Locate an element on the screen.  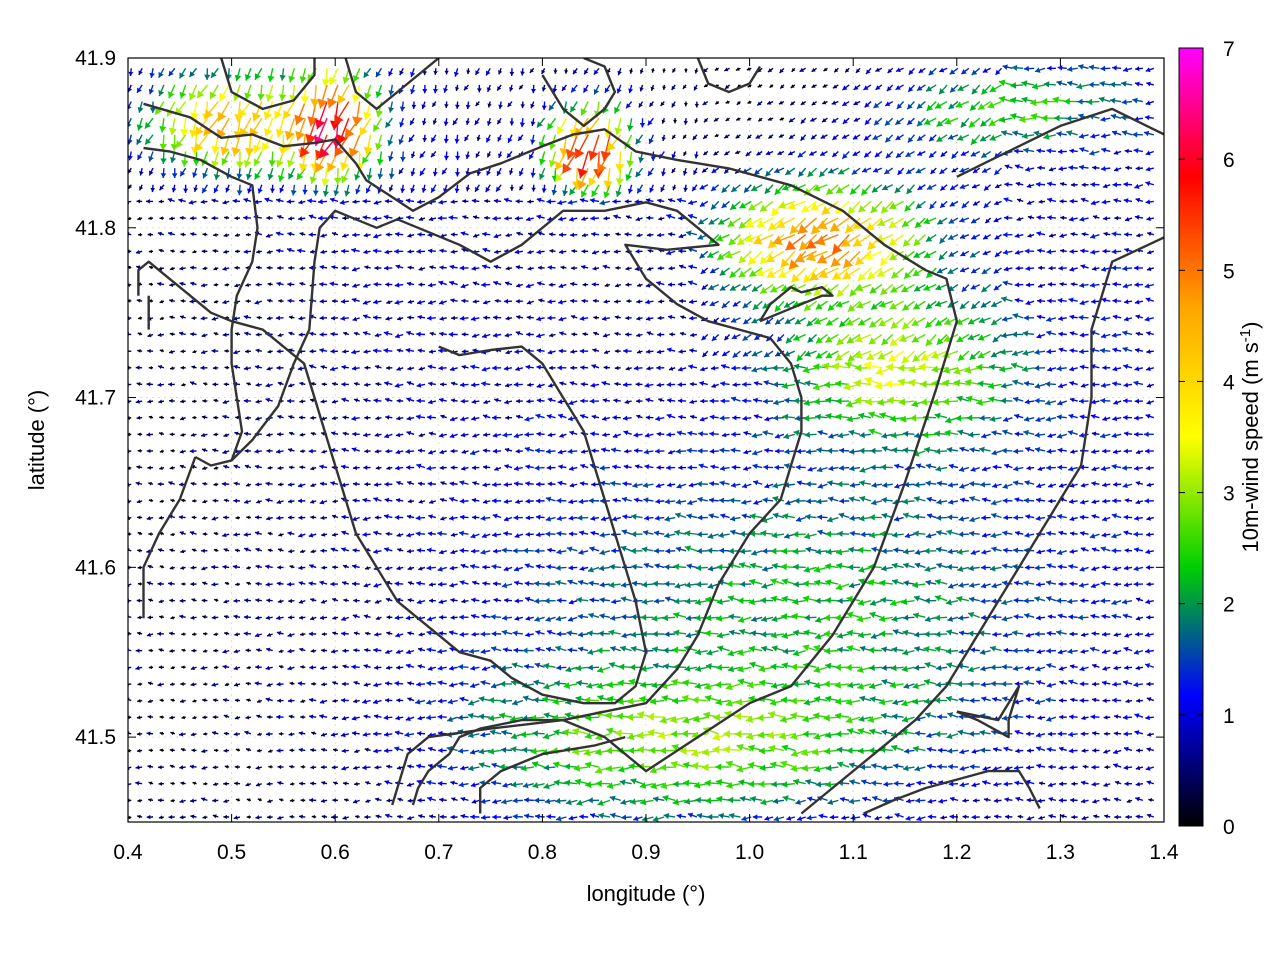
colorbar-label-superscript: -1 is located at coordinates (1245, 335).